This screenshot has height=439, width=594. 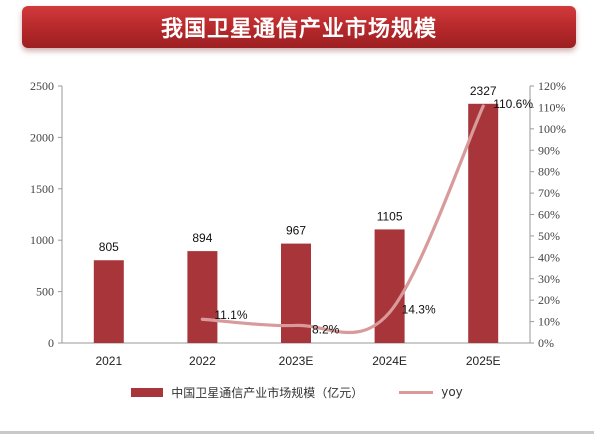 What do you see at coordinates (549, 215) in the screenshot?
I see `right-tick-label: 60%` at bounding box center [549, 215].